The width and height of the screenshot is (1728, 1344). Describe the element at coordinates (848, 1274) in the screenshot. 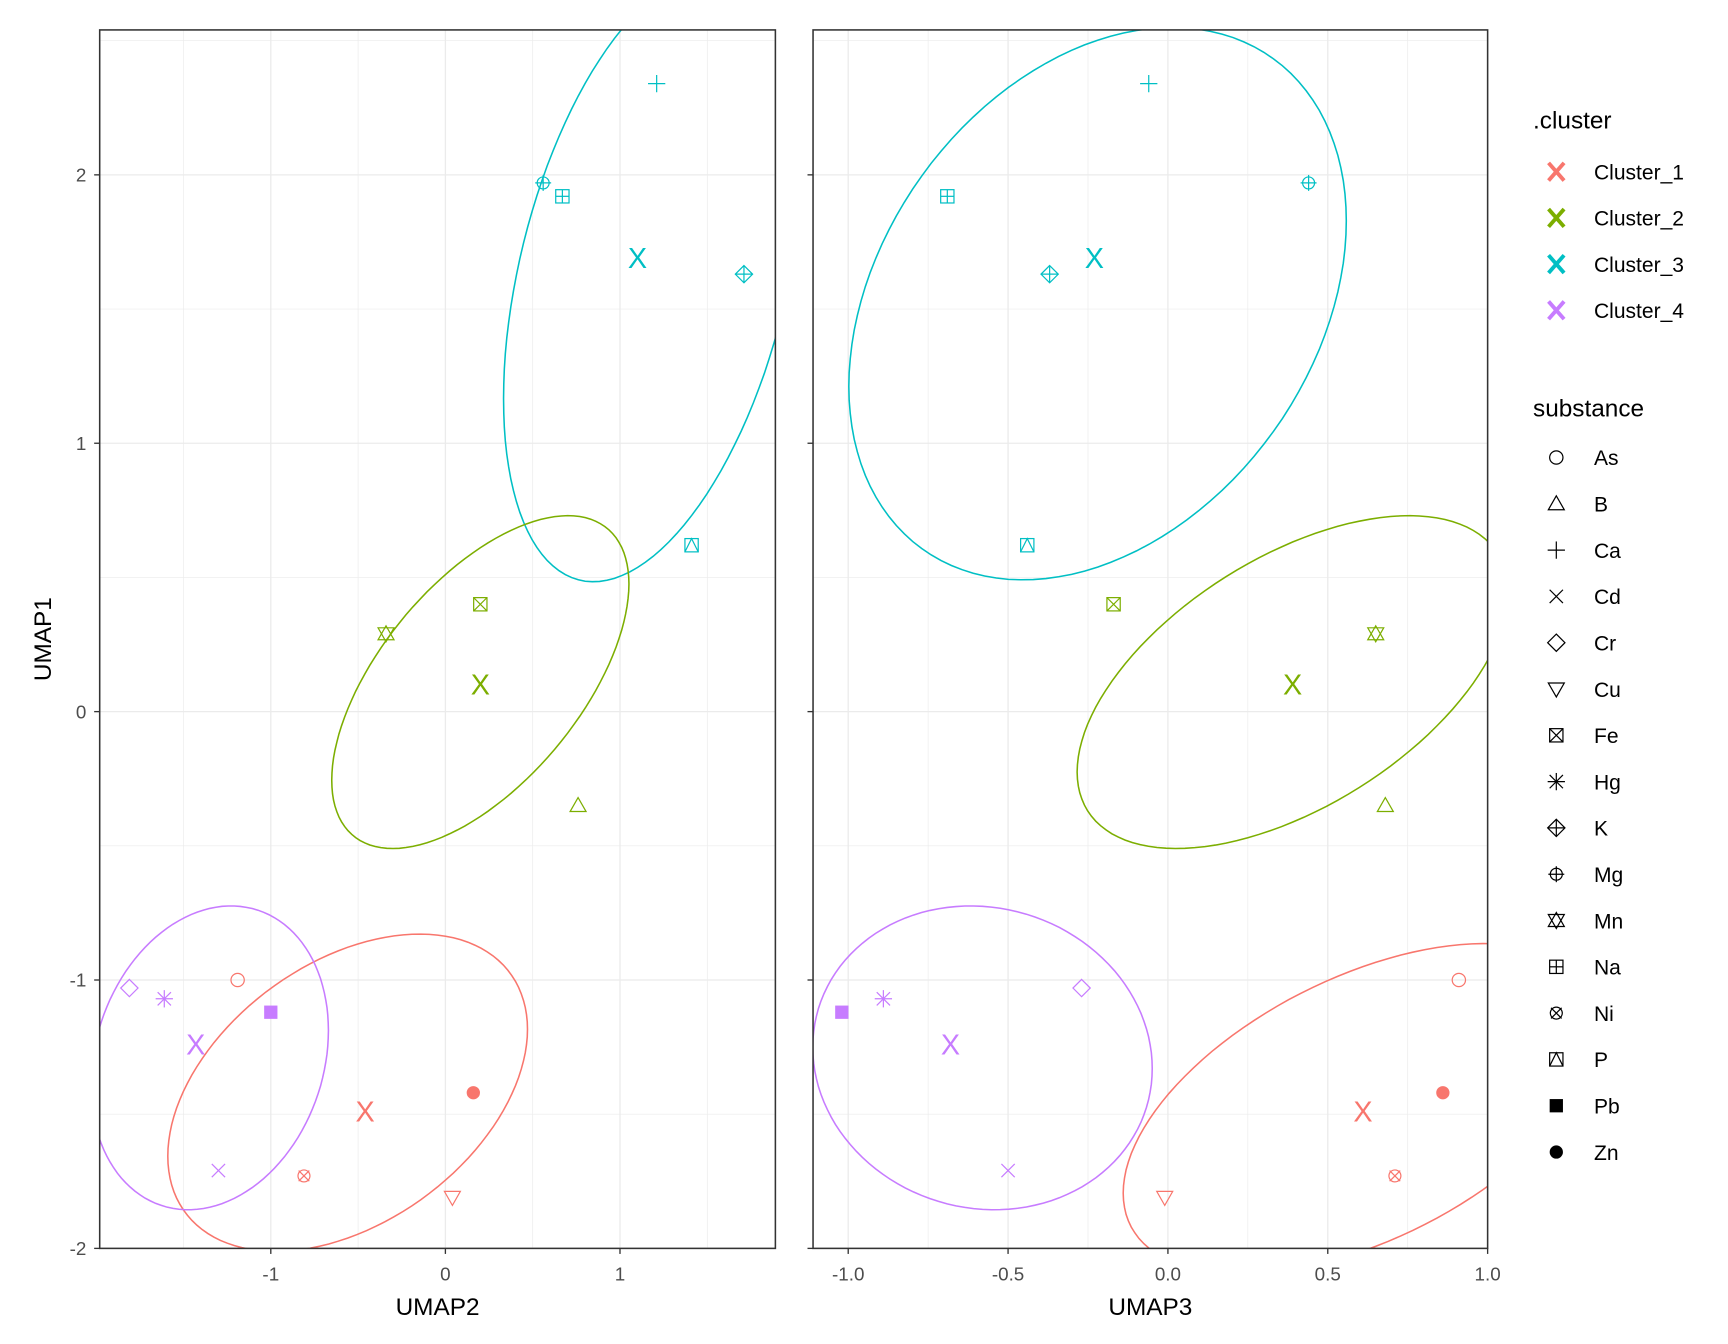

I see `x-tick-label: -1.0` at that location.